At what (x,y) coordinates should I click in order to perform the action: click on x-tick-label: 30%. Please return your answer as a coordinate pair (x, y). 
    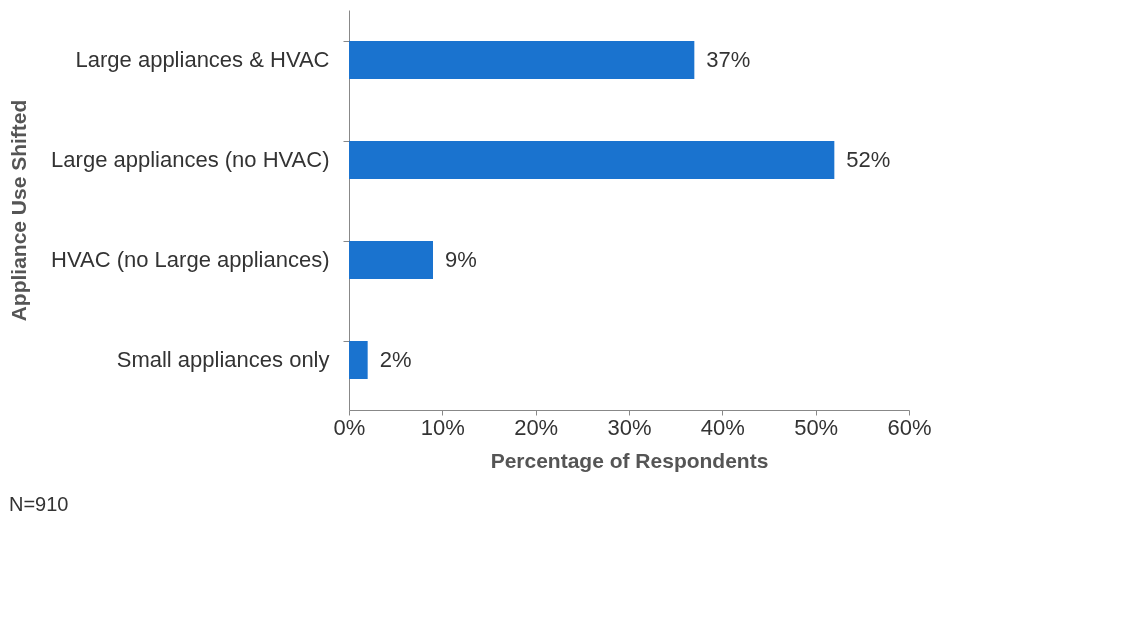
    Looking at the image, I should click on (629, 427).